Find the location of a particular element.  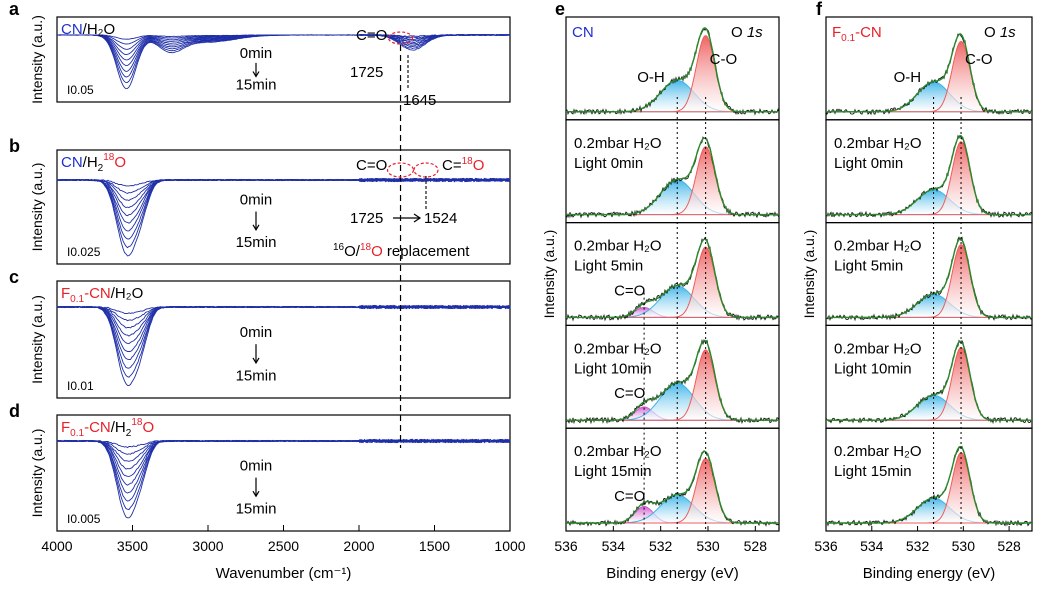

annotation-1725: 1725 is located at coordinates (366, 218).